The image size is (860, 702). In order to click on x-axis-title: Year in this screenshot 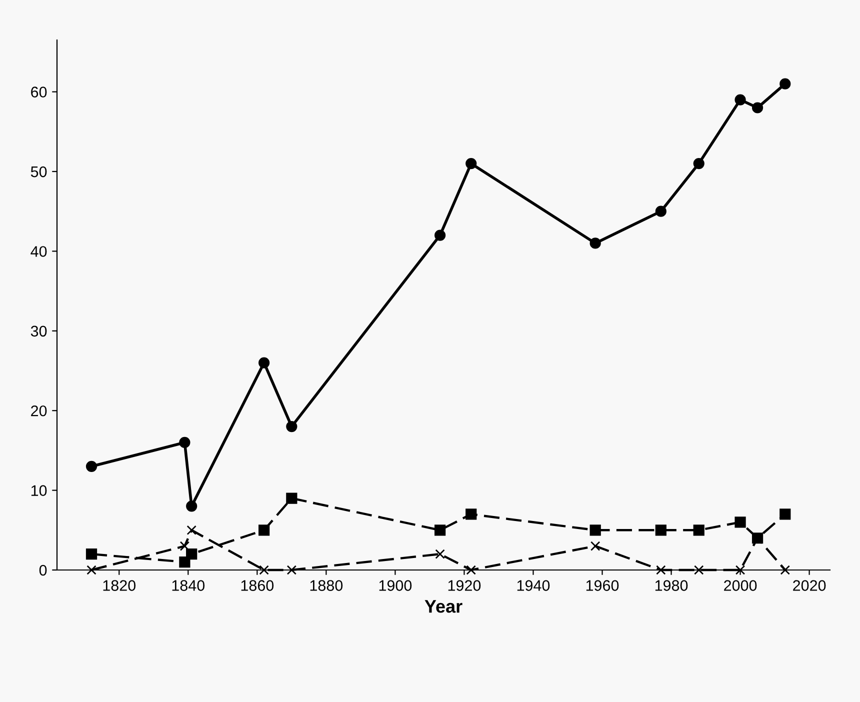, I will do `click(443, 606)`.